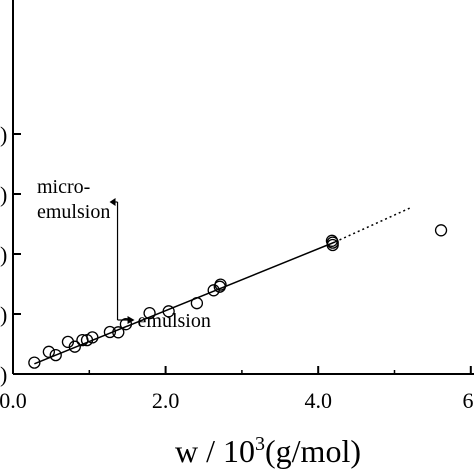  Describe the element at coordinates (318, 400) in the screenshot. I see `x-tick-label: 4.0` at that location.